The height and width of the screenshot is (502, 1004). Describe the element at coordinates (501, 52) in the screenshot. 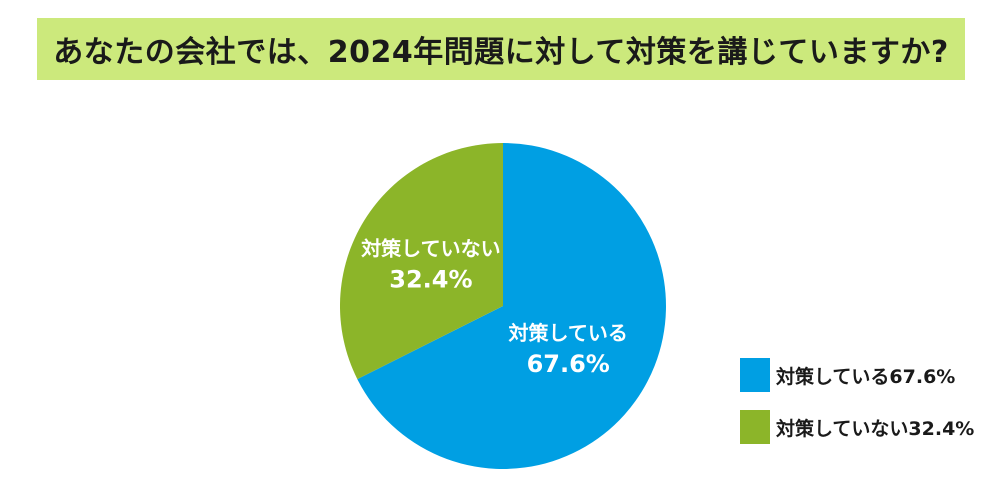

I see `chart-title: あなたの会社では、2024年問題に対して対策を講じていますか?` at that location.